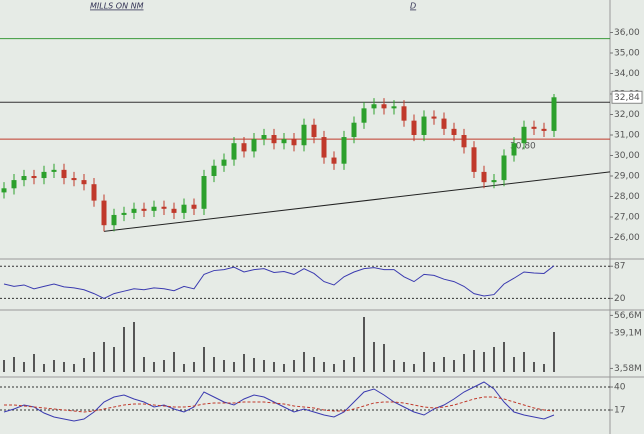  Describe the element at coordinates (627, 54) in the screenshot. I see `y-tick-label: 35,00` at that location.